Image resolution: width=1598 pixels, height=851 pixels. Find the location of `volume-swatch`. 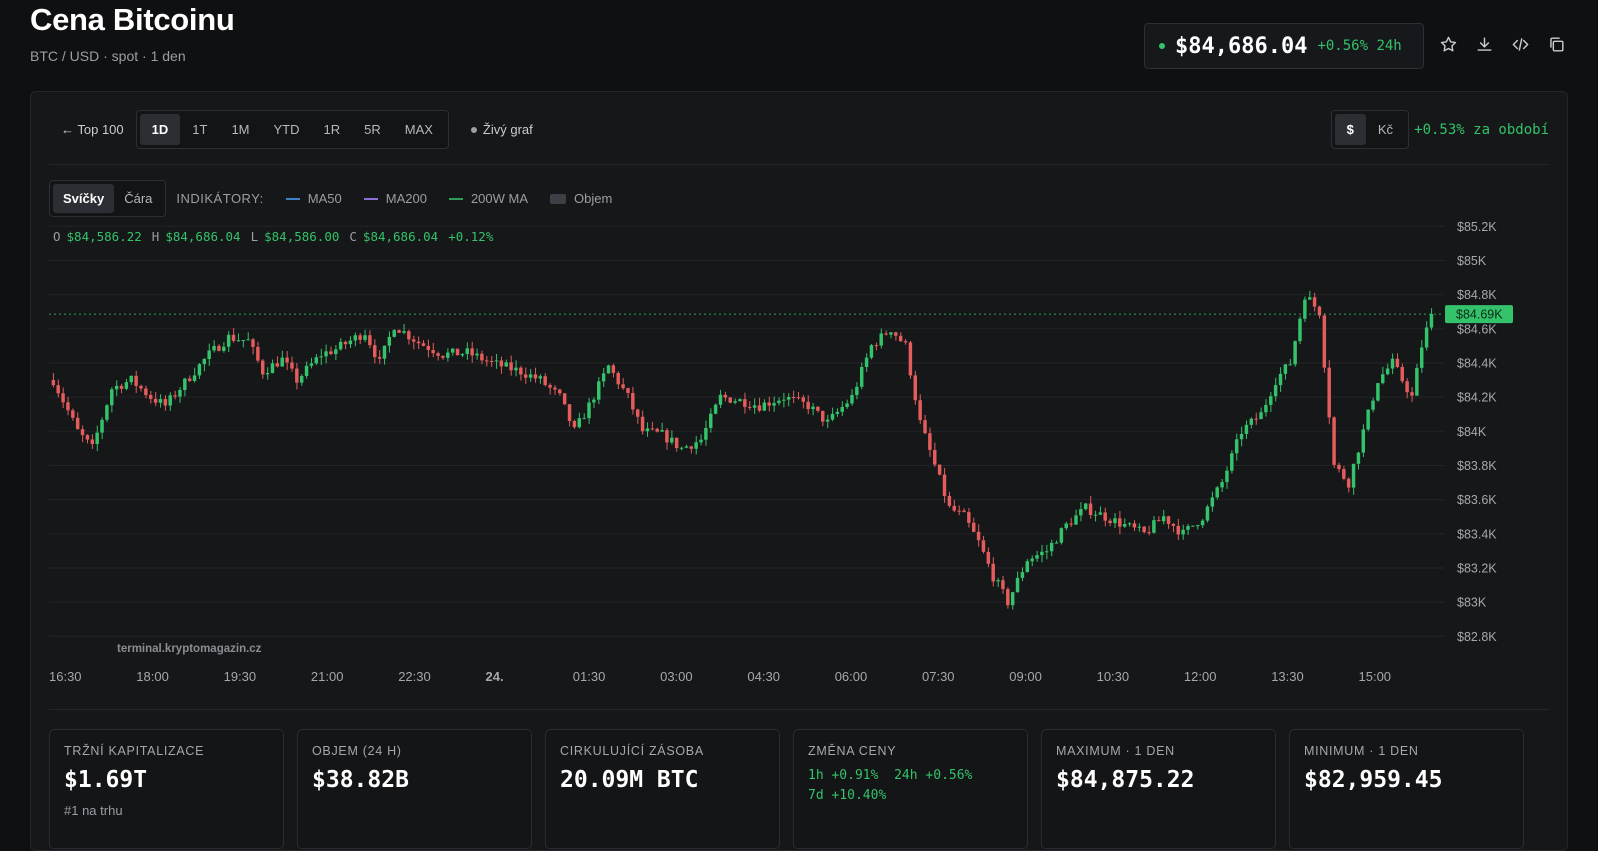

volume-swatch is located at coordinates (558, 198).